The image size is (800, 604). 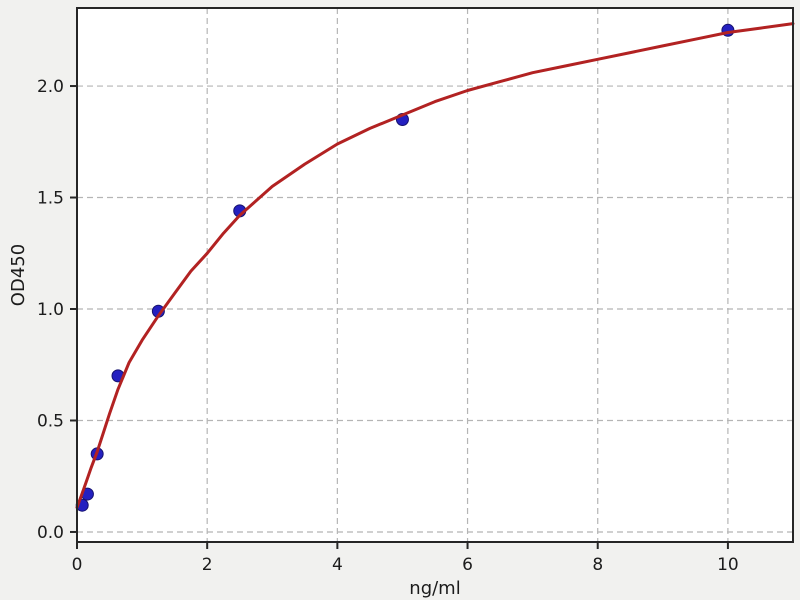 What do you see at coordinates (50, 421) in the screenshot?
I see `y-tick-label: 0.5` at bounding box center [50, 421].